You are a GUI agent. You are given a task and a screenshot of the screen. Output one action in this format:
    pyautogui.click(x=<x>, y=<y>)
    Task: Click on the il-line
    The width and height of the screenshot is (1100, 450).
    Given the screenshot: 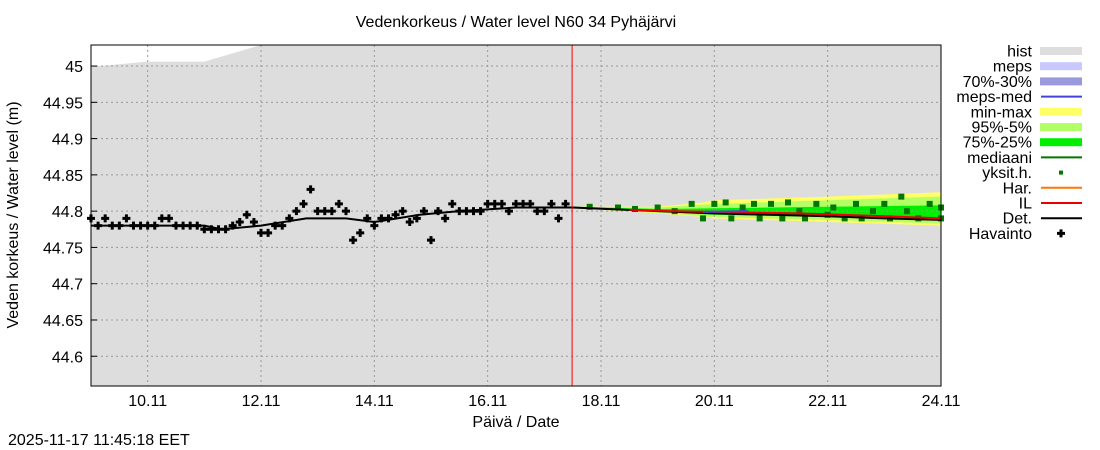 What is the action you would take?
    pyautogui.click(x=785, y=214)
    